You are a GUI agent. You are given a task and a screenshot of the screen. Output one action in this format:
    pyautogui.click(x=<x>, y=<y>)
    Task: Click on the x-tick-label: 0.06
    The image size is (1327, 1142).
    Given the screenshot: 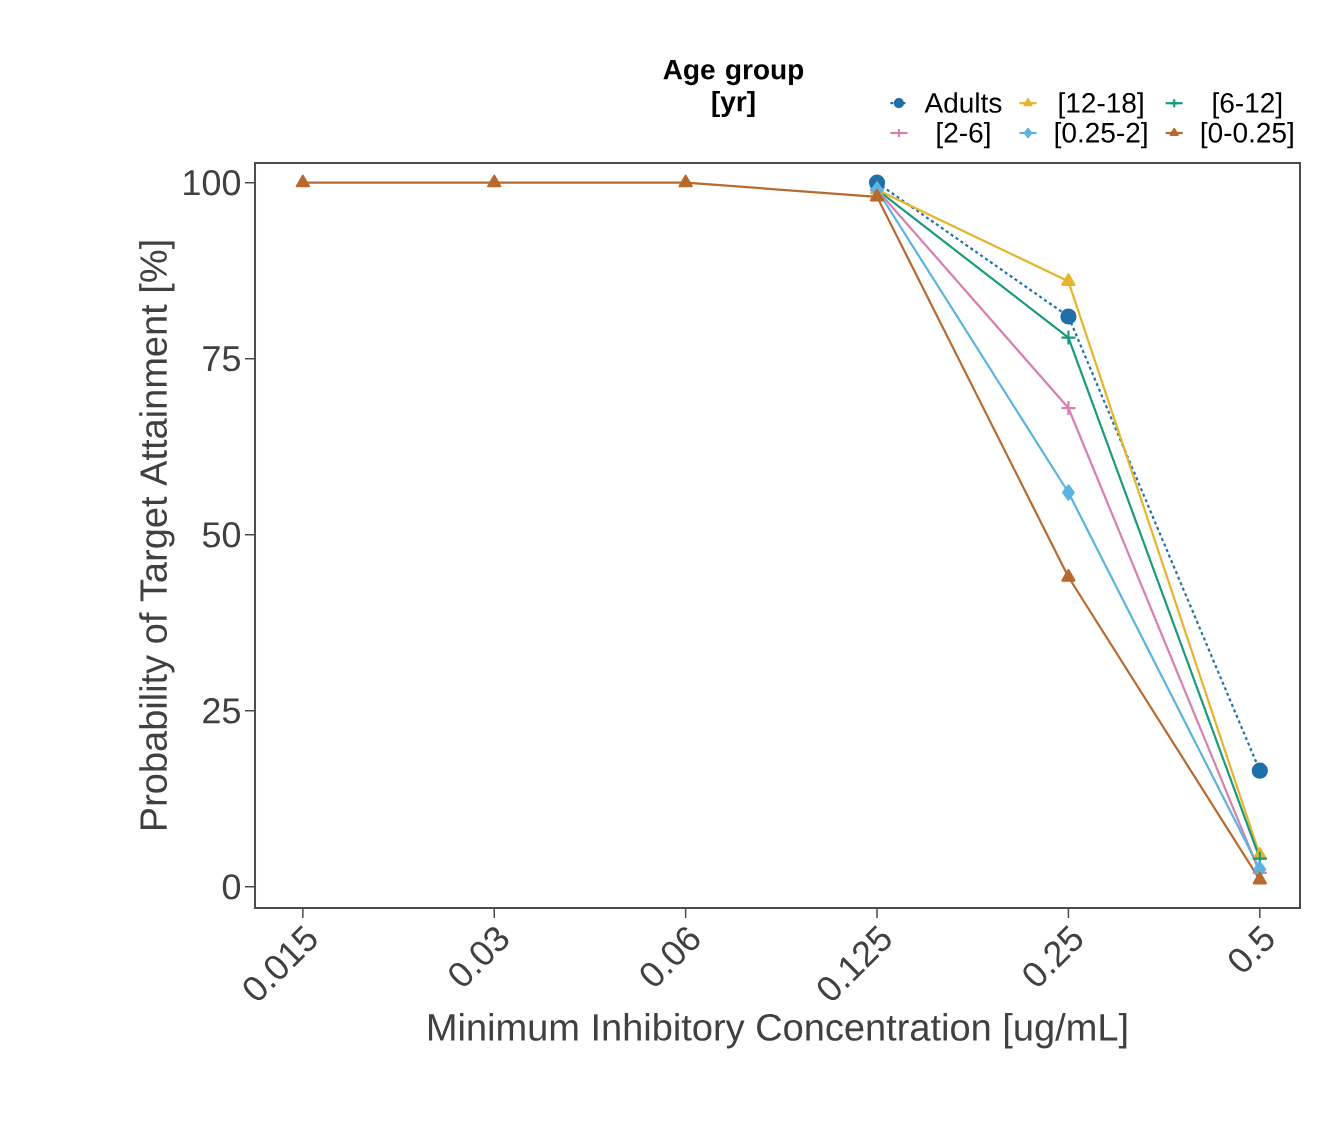 What is the action you would take?
    pyautogui.click(x=670, y=956)
    